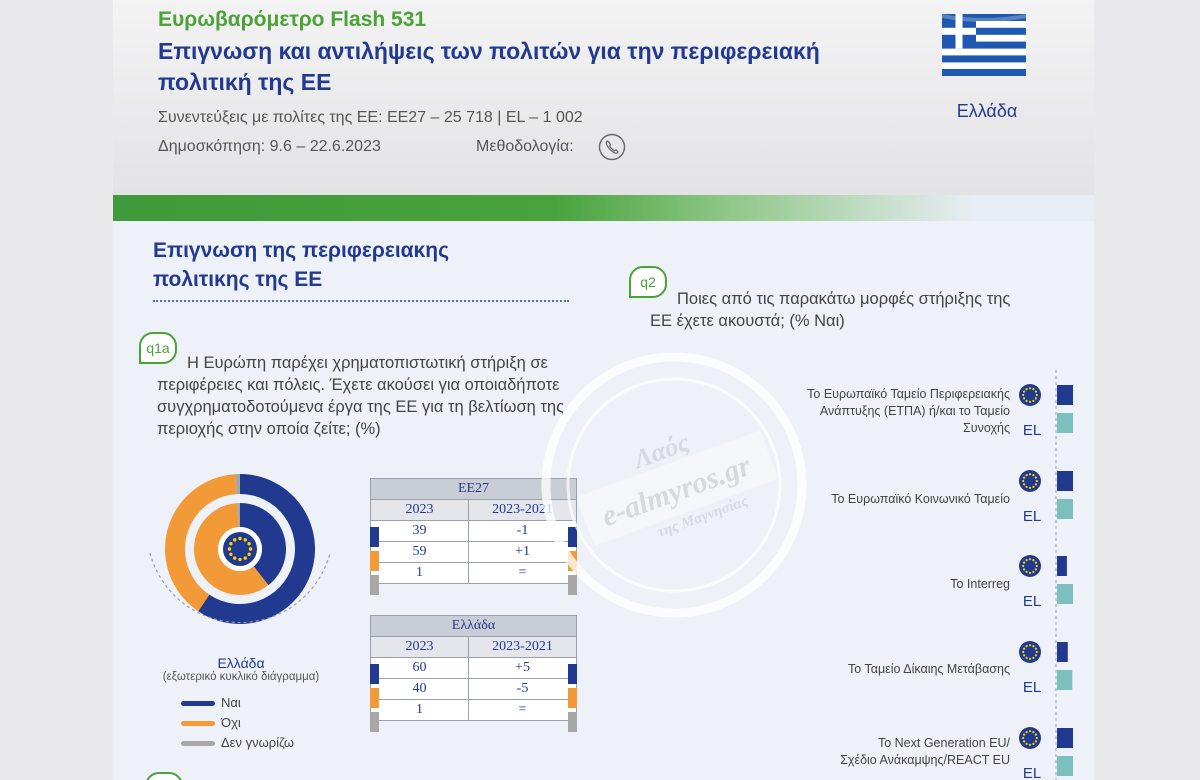  What do you see at coordinates (908, 394) in the screenshot?
I see `category-label: Το Ευρωπαϊκό Ταμείο Περιφερειακής` at bounding box center [908, 394].